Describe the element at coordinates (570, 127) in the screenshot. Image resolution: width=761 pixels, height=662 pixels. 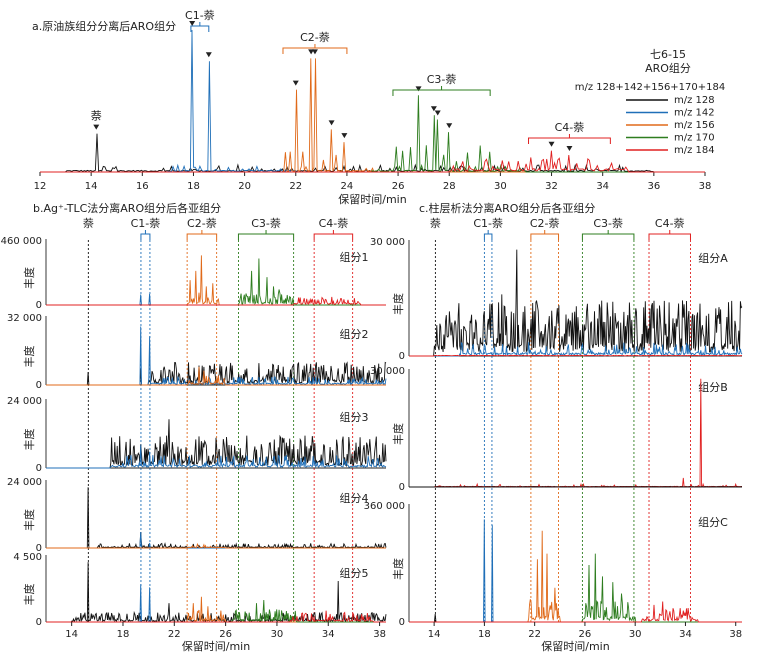
I see `panel-a-group-label: C4-萘` at that location.